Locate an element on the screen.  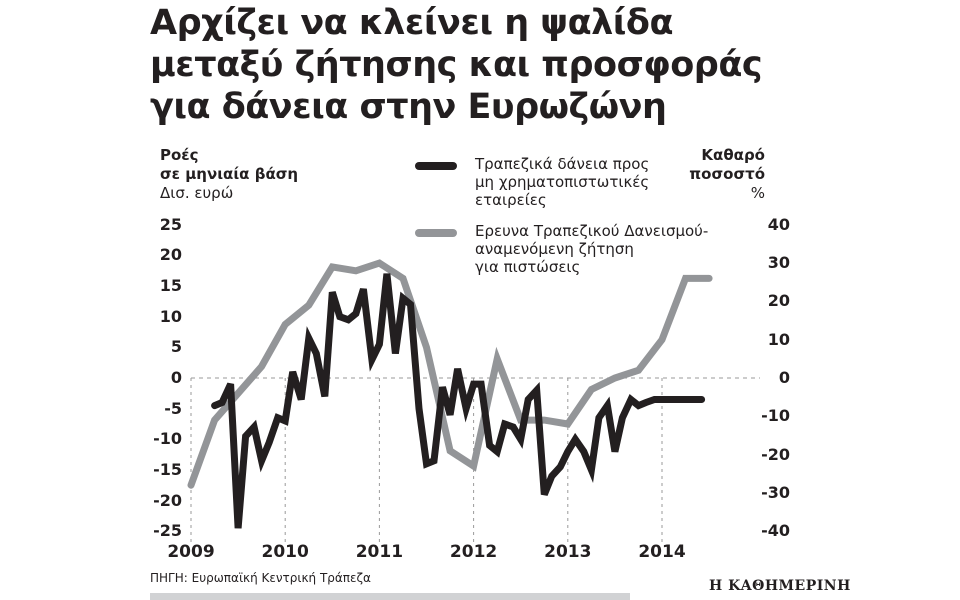
right-axis-label: Καθαρό ποσοστό % is located at coordinates (727, 174).